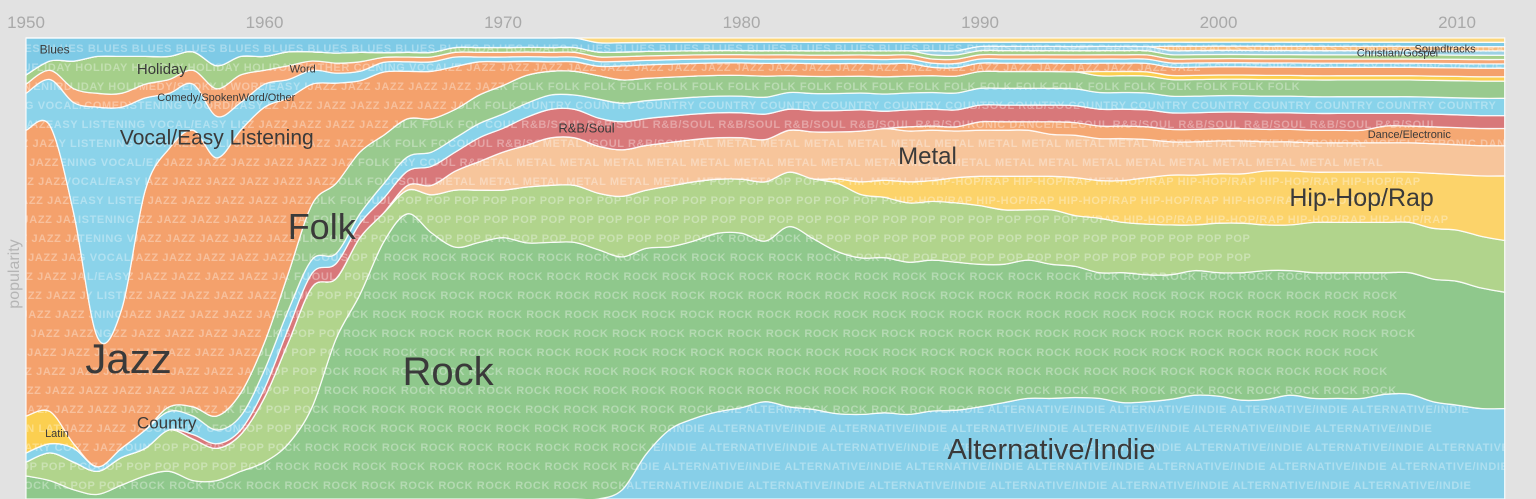 The width and height of the screenshot is (1536, 499). Describe the element at coordinates (449, 372) in the screenshot. I see `genre-label-rock: Rock` at that location.